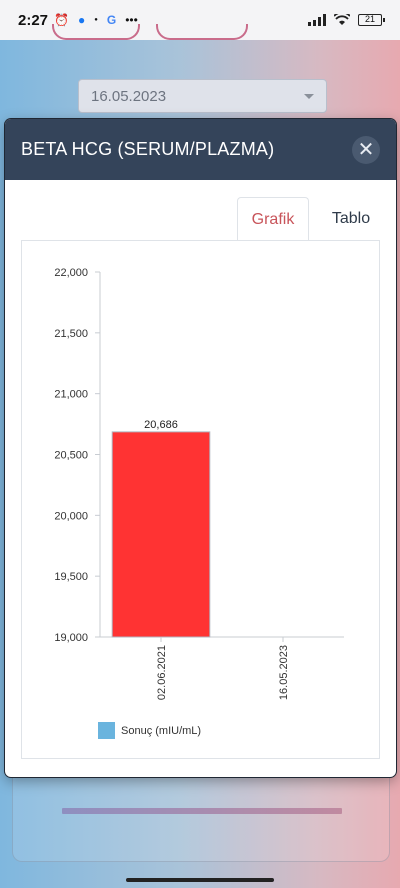 The width and height of the screenshot is (400, 888). Describe the element at coordinates (161, 534) in the screenshot. I see `bar` at that location.